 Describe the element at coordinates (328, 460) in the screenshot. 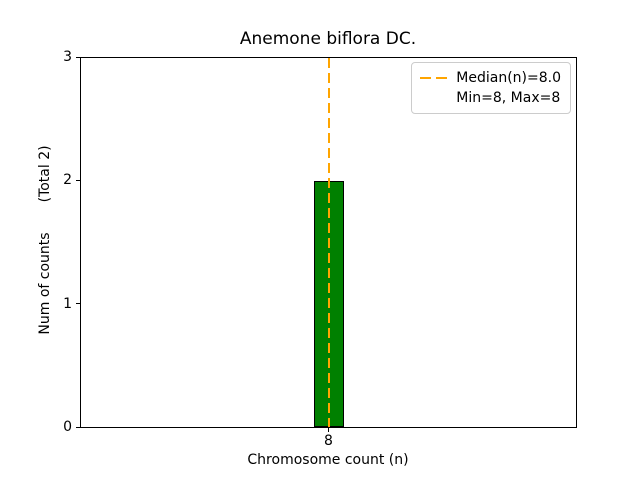

I see `x-axis-label: Chromosome count (n)` at that location.